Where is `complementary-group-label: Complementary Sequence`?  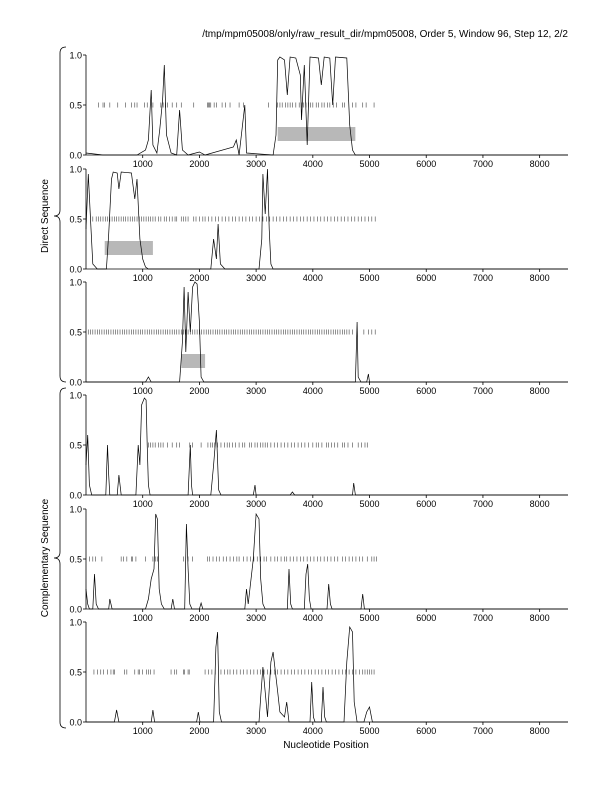
complementary-group-label: Complementary Sequence is located at coordinates (45, 557).